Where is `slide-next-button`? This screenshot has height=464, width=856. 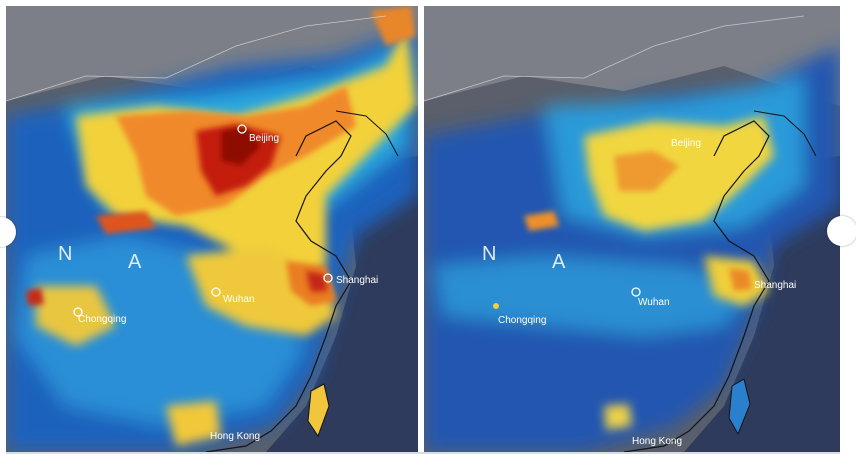
slide-next-button is located at coordinates (841, 231).